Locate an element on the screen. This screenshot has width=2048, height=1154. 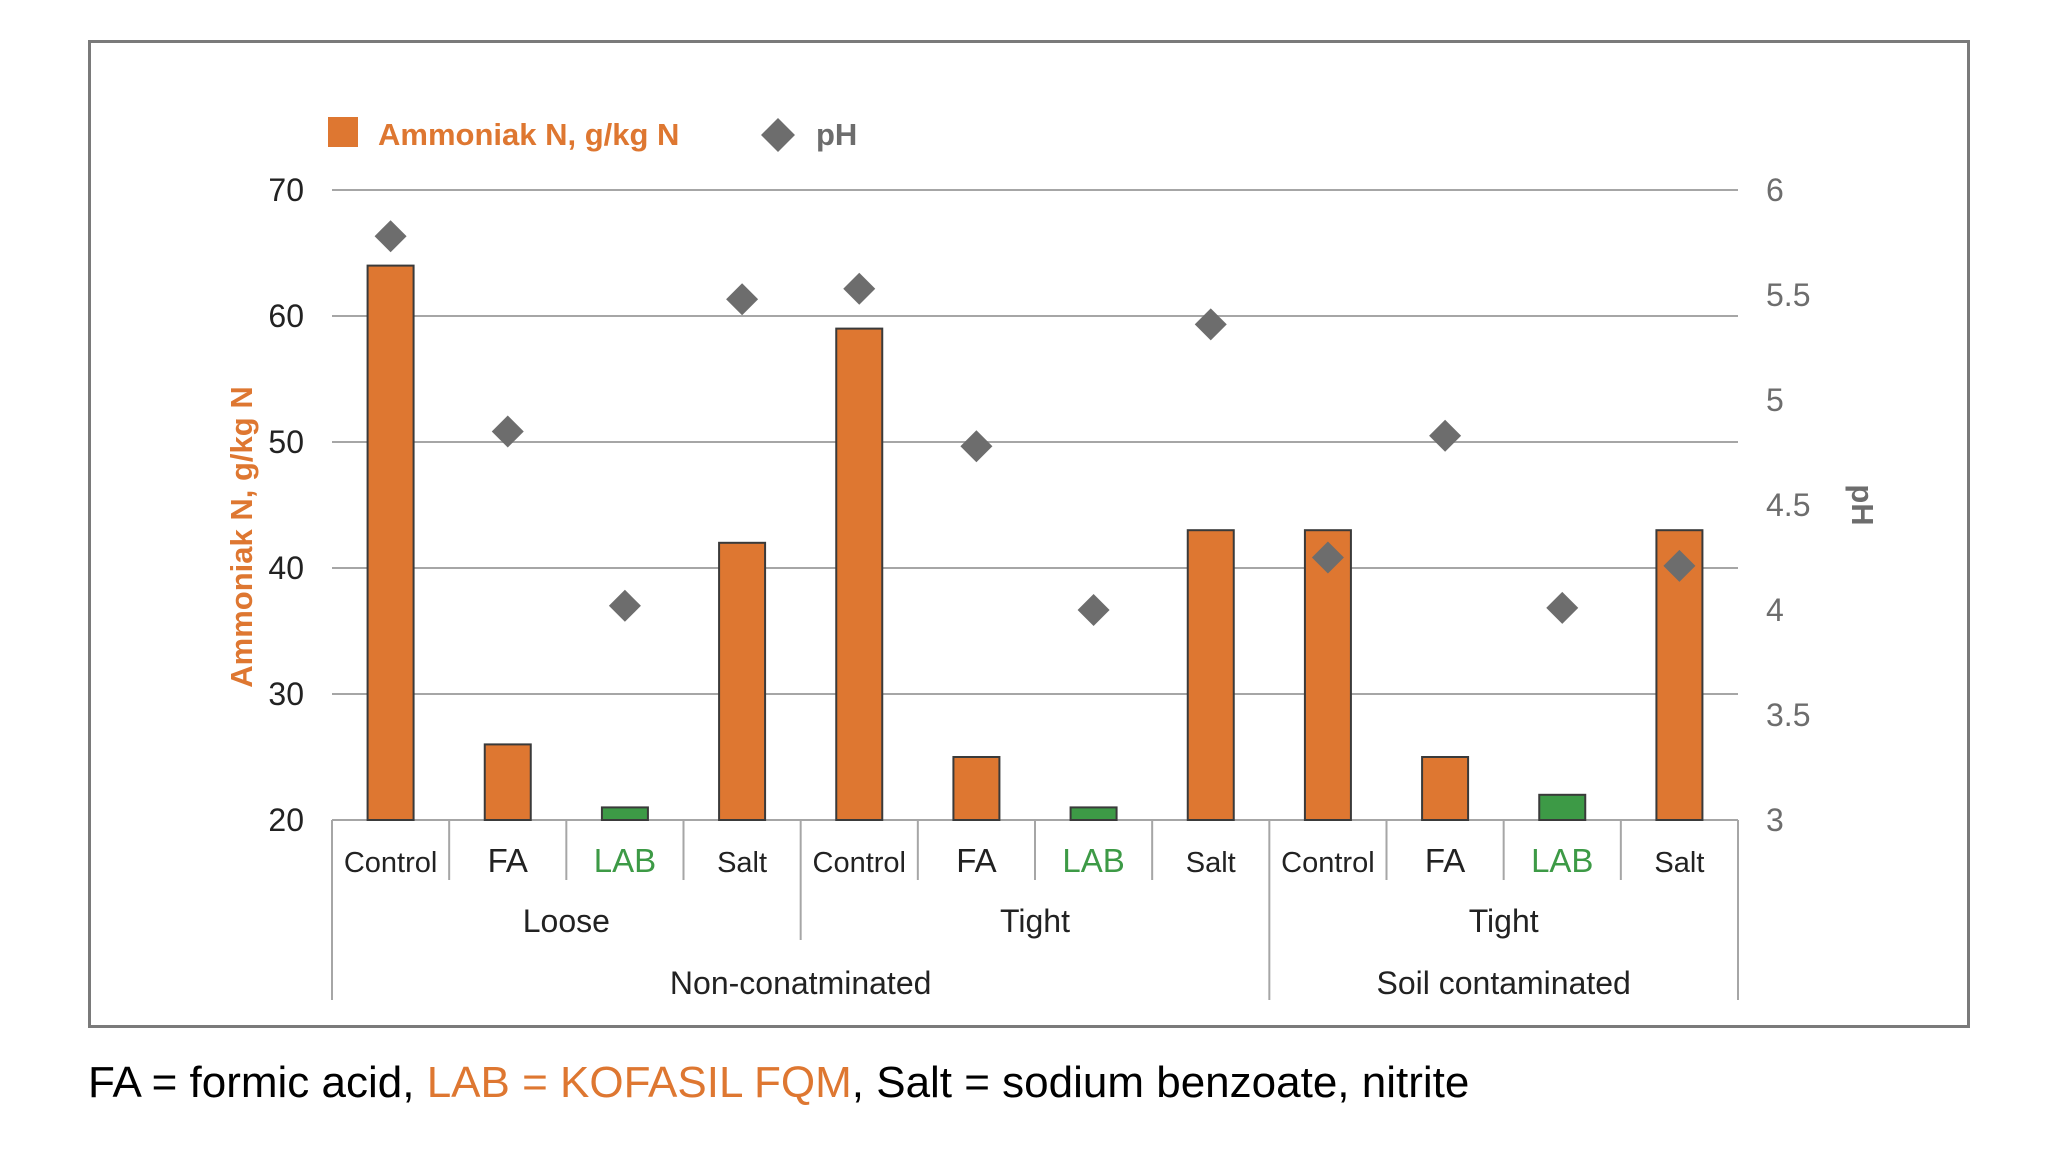
right-axis-tick-label: 4 is located at coordinates (1775, 610).